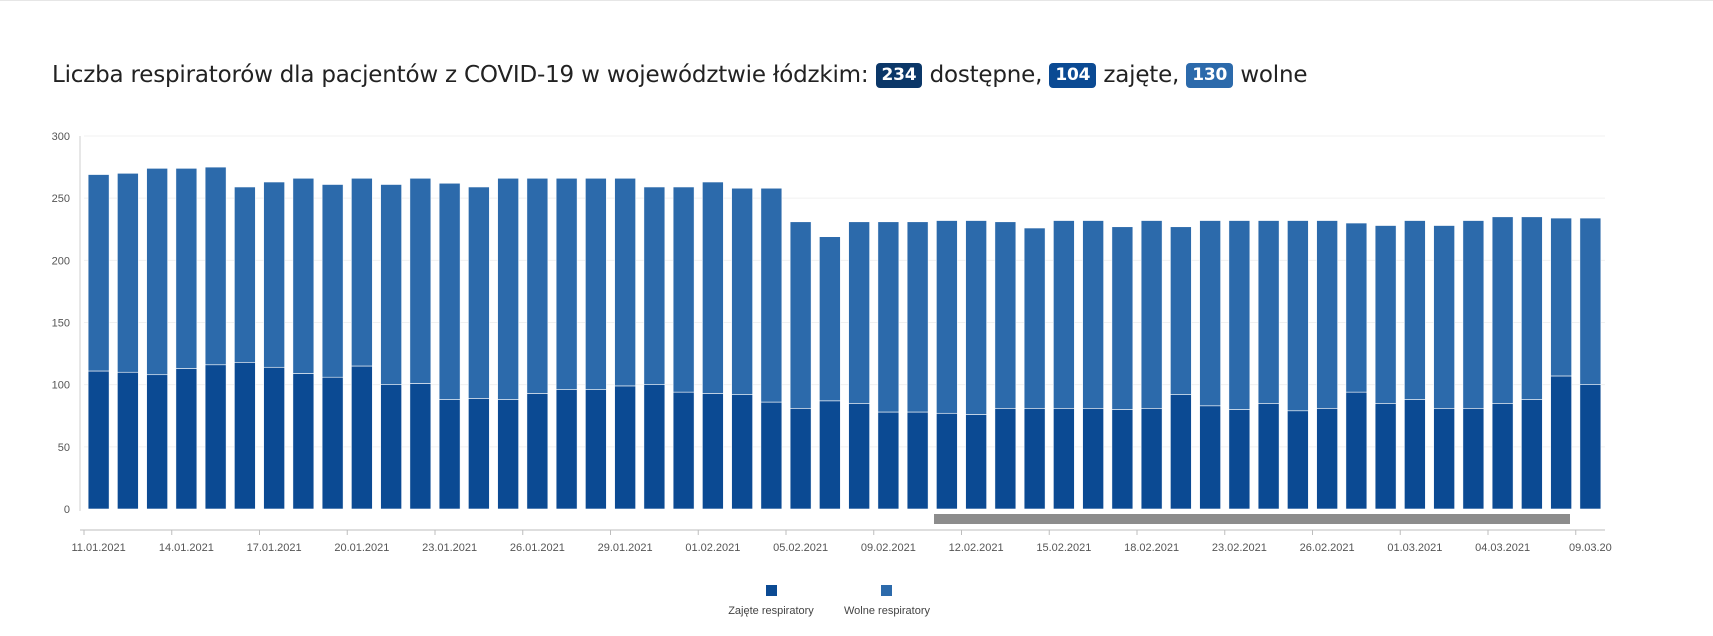 This screenshot has height=636, width=1713. What do you see at coordinates (1502, 548) in the screenshot?
I see `x-tick-label: 04.03.2021` at bounding box center [1502, 548].